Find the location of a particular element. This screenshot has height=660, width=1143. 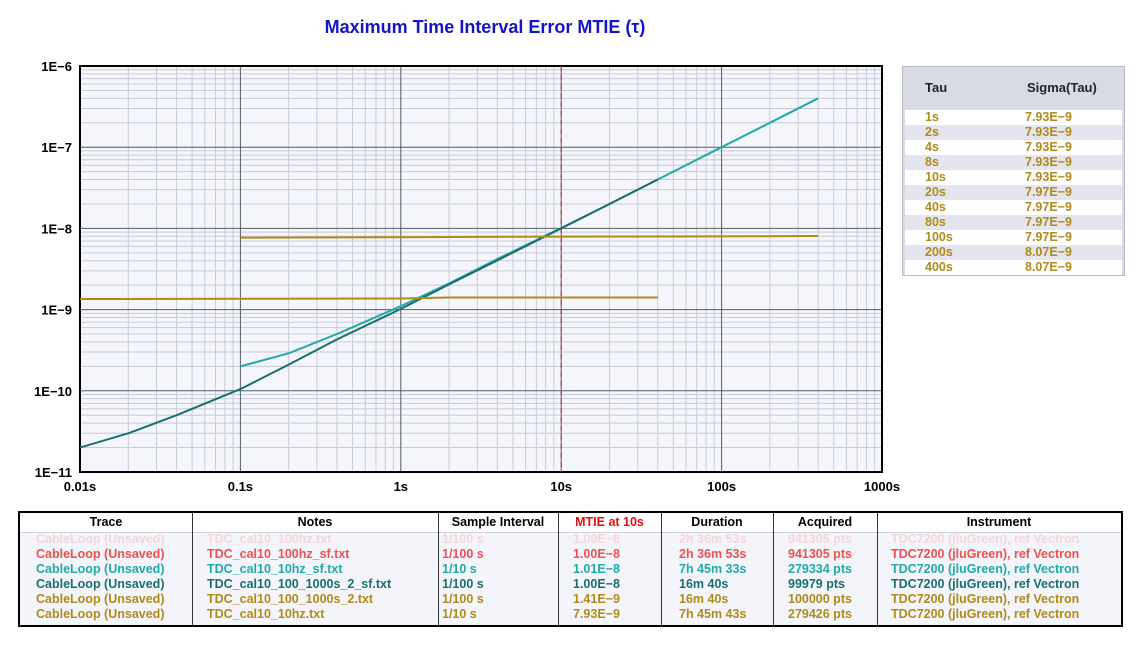

cell-duration: 7h 45m 43s is located at coordinates (713, 614).